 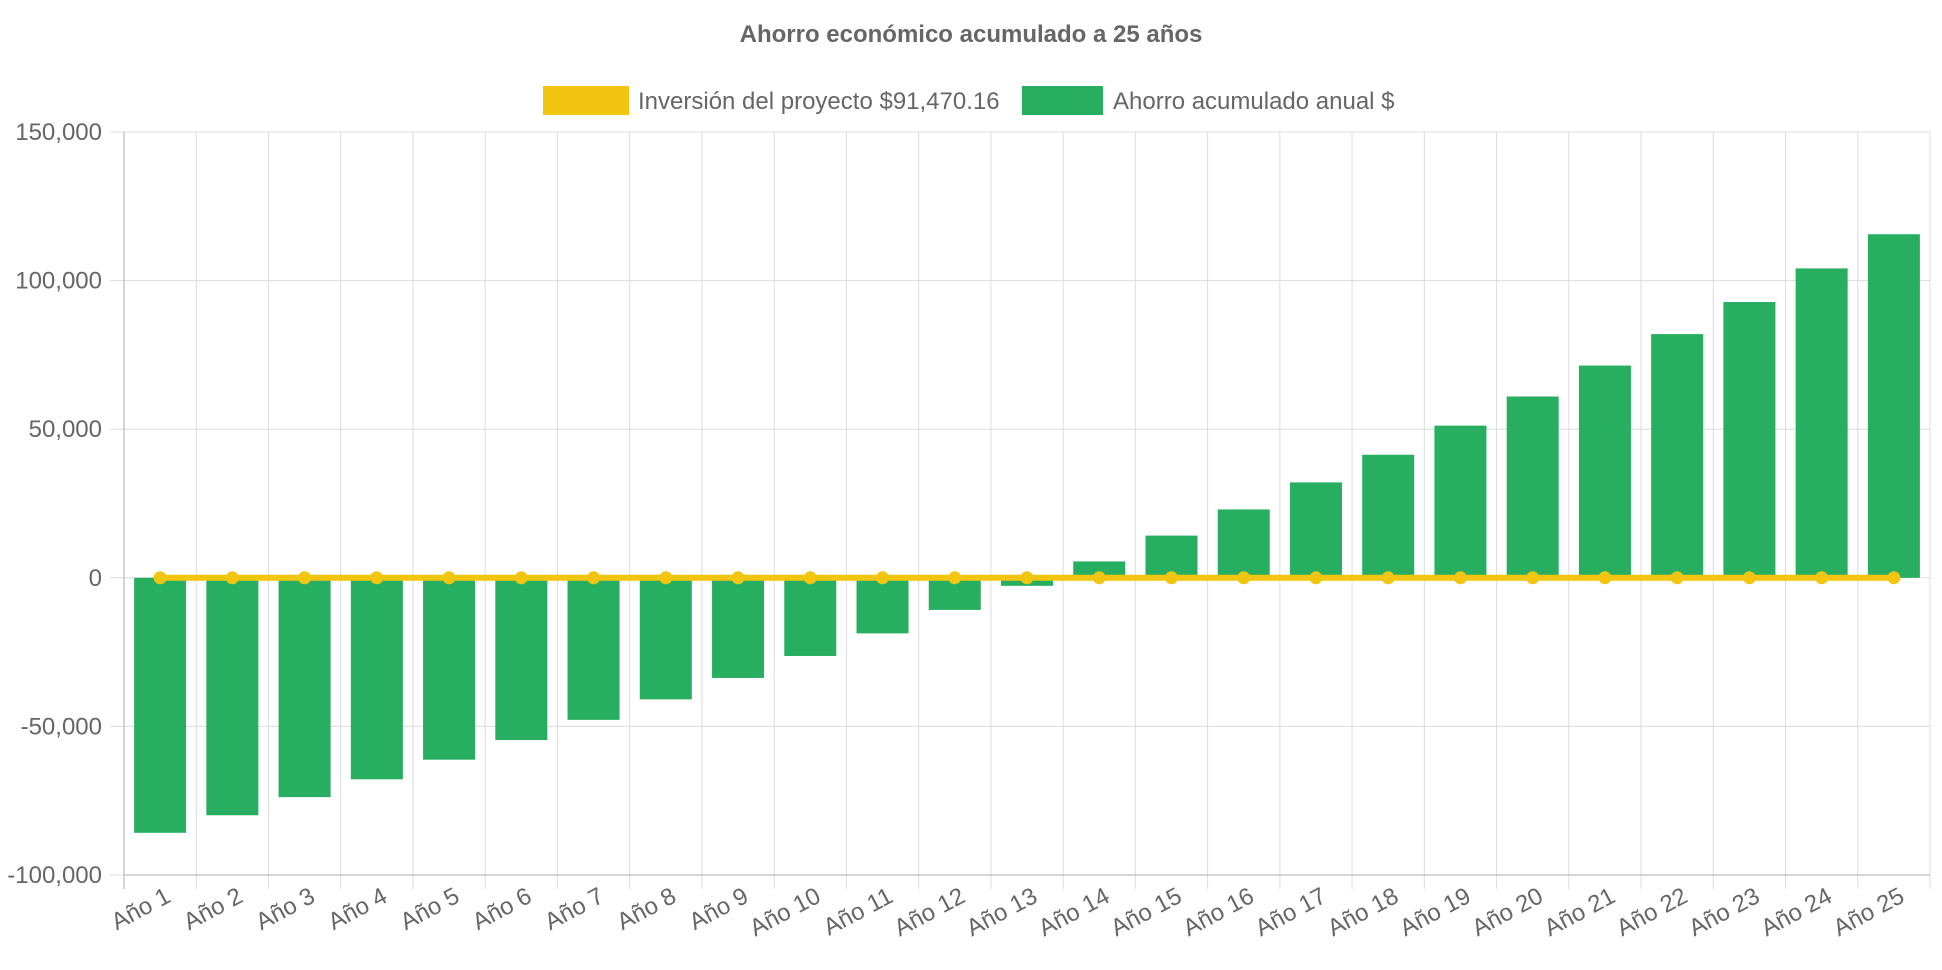 I want to click on chart-title: Ahorro económico acumulado a 25 años, so click(x=971, y=34).